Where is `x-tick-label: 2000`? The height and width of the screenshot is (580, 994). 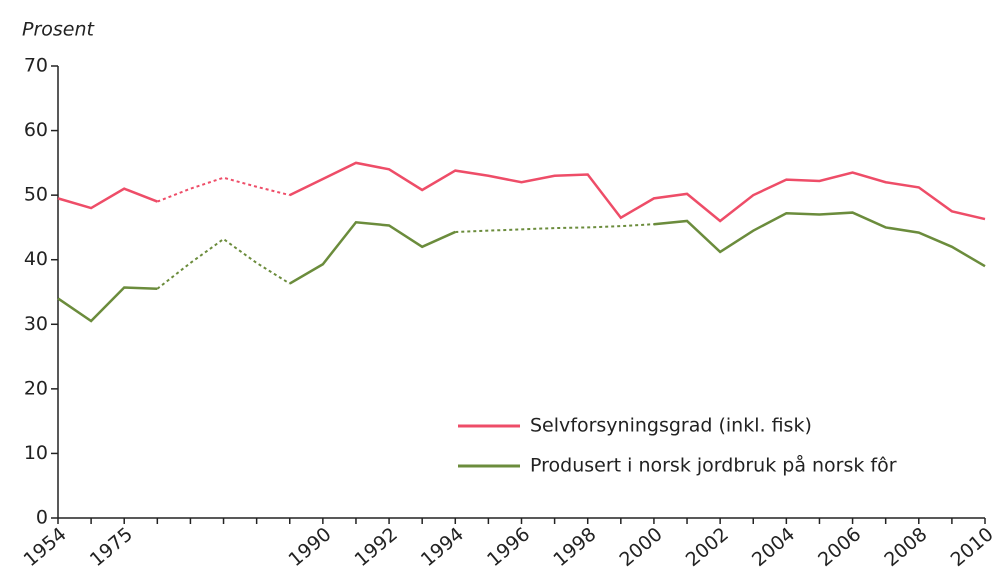 x-tick-label: 2000 is located at coordinates (640, 547).